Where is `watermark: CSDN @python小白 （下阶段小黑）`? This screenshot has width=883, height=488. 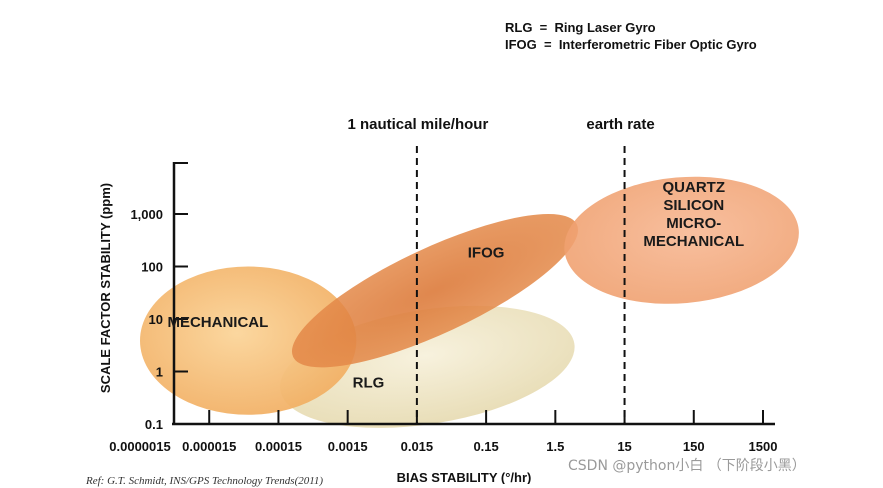 watermark: CSDN @python小白 （下阶段小黑） is located at coordinates (687, 466).